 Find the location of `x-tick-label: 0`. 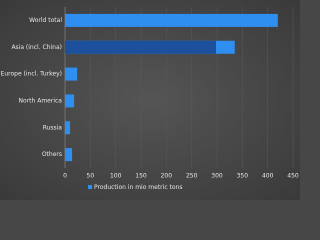

x-tick-label: 0 is located at coordinates (65, 176).